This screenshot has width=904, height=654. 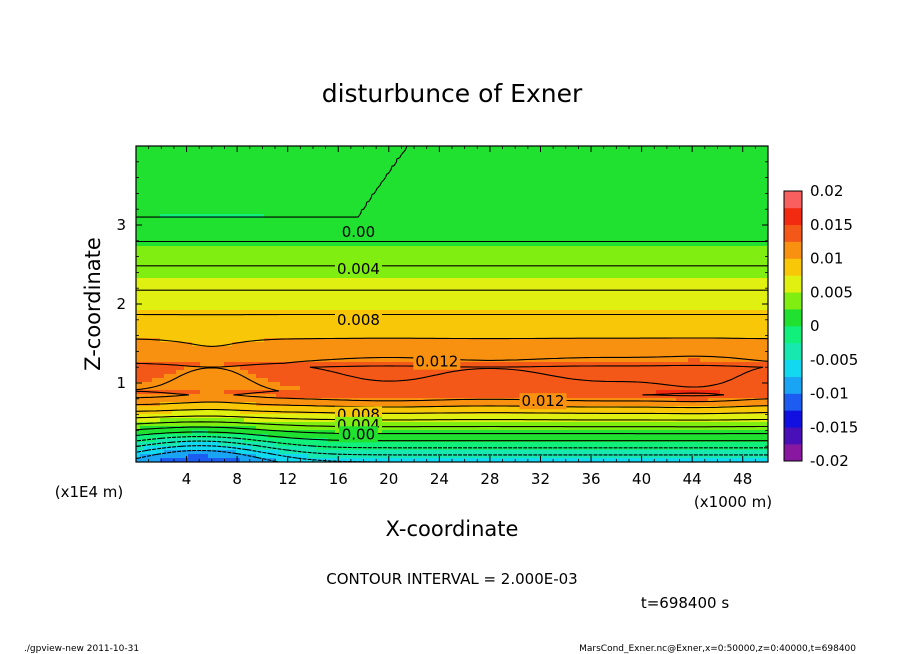 I want to click on colorbar-tick-label: -0.015, so click(x=834, y=427).